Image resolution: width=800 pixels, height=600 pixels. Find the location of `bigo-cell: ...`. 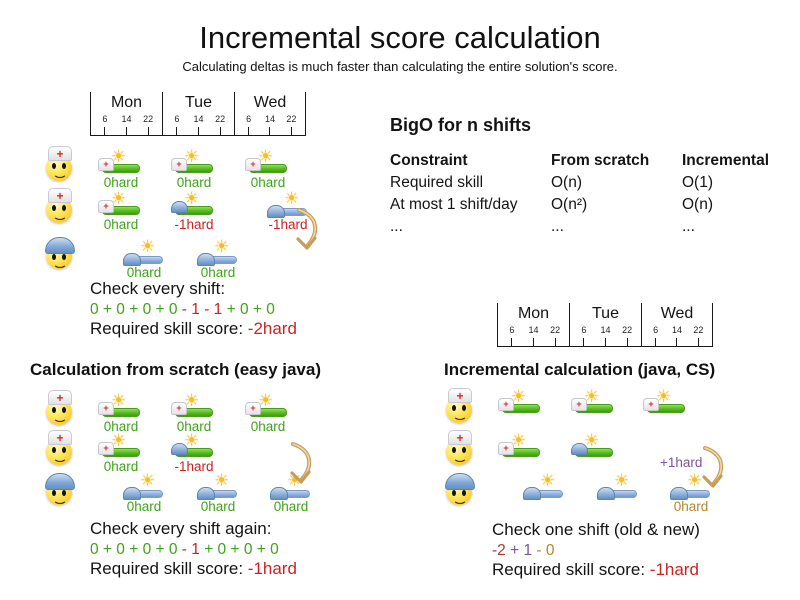

bigo-cell: ... is located at coordinates (557, 226).